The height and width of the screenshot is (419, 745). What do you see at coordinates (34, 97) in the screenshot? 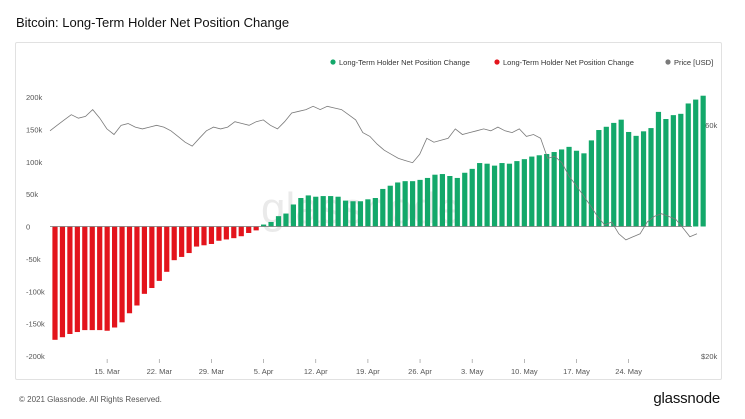
I see `y-tick-label: 200k` at bounding box center [34, 97].